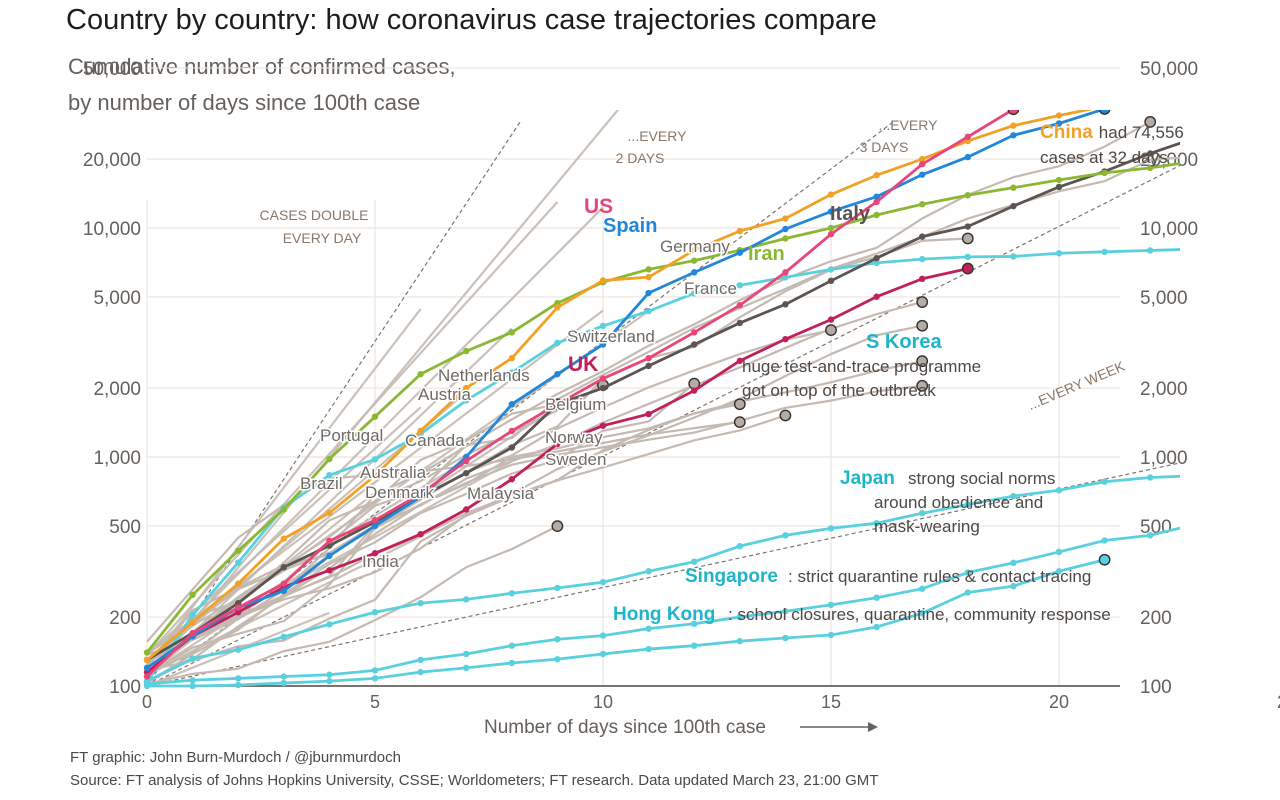  I want to click on end-marker-belgium, so click(922, 325).